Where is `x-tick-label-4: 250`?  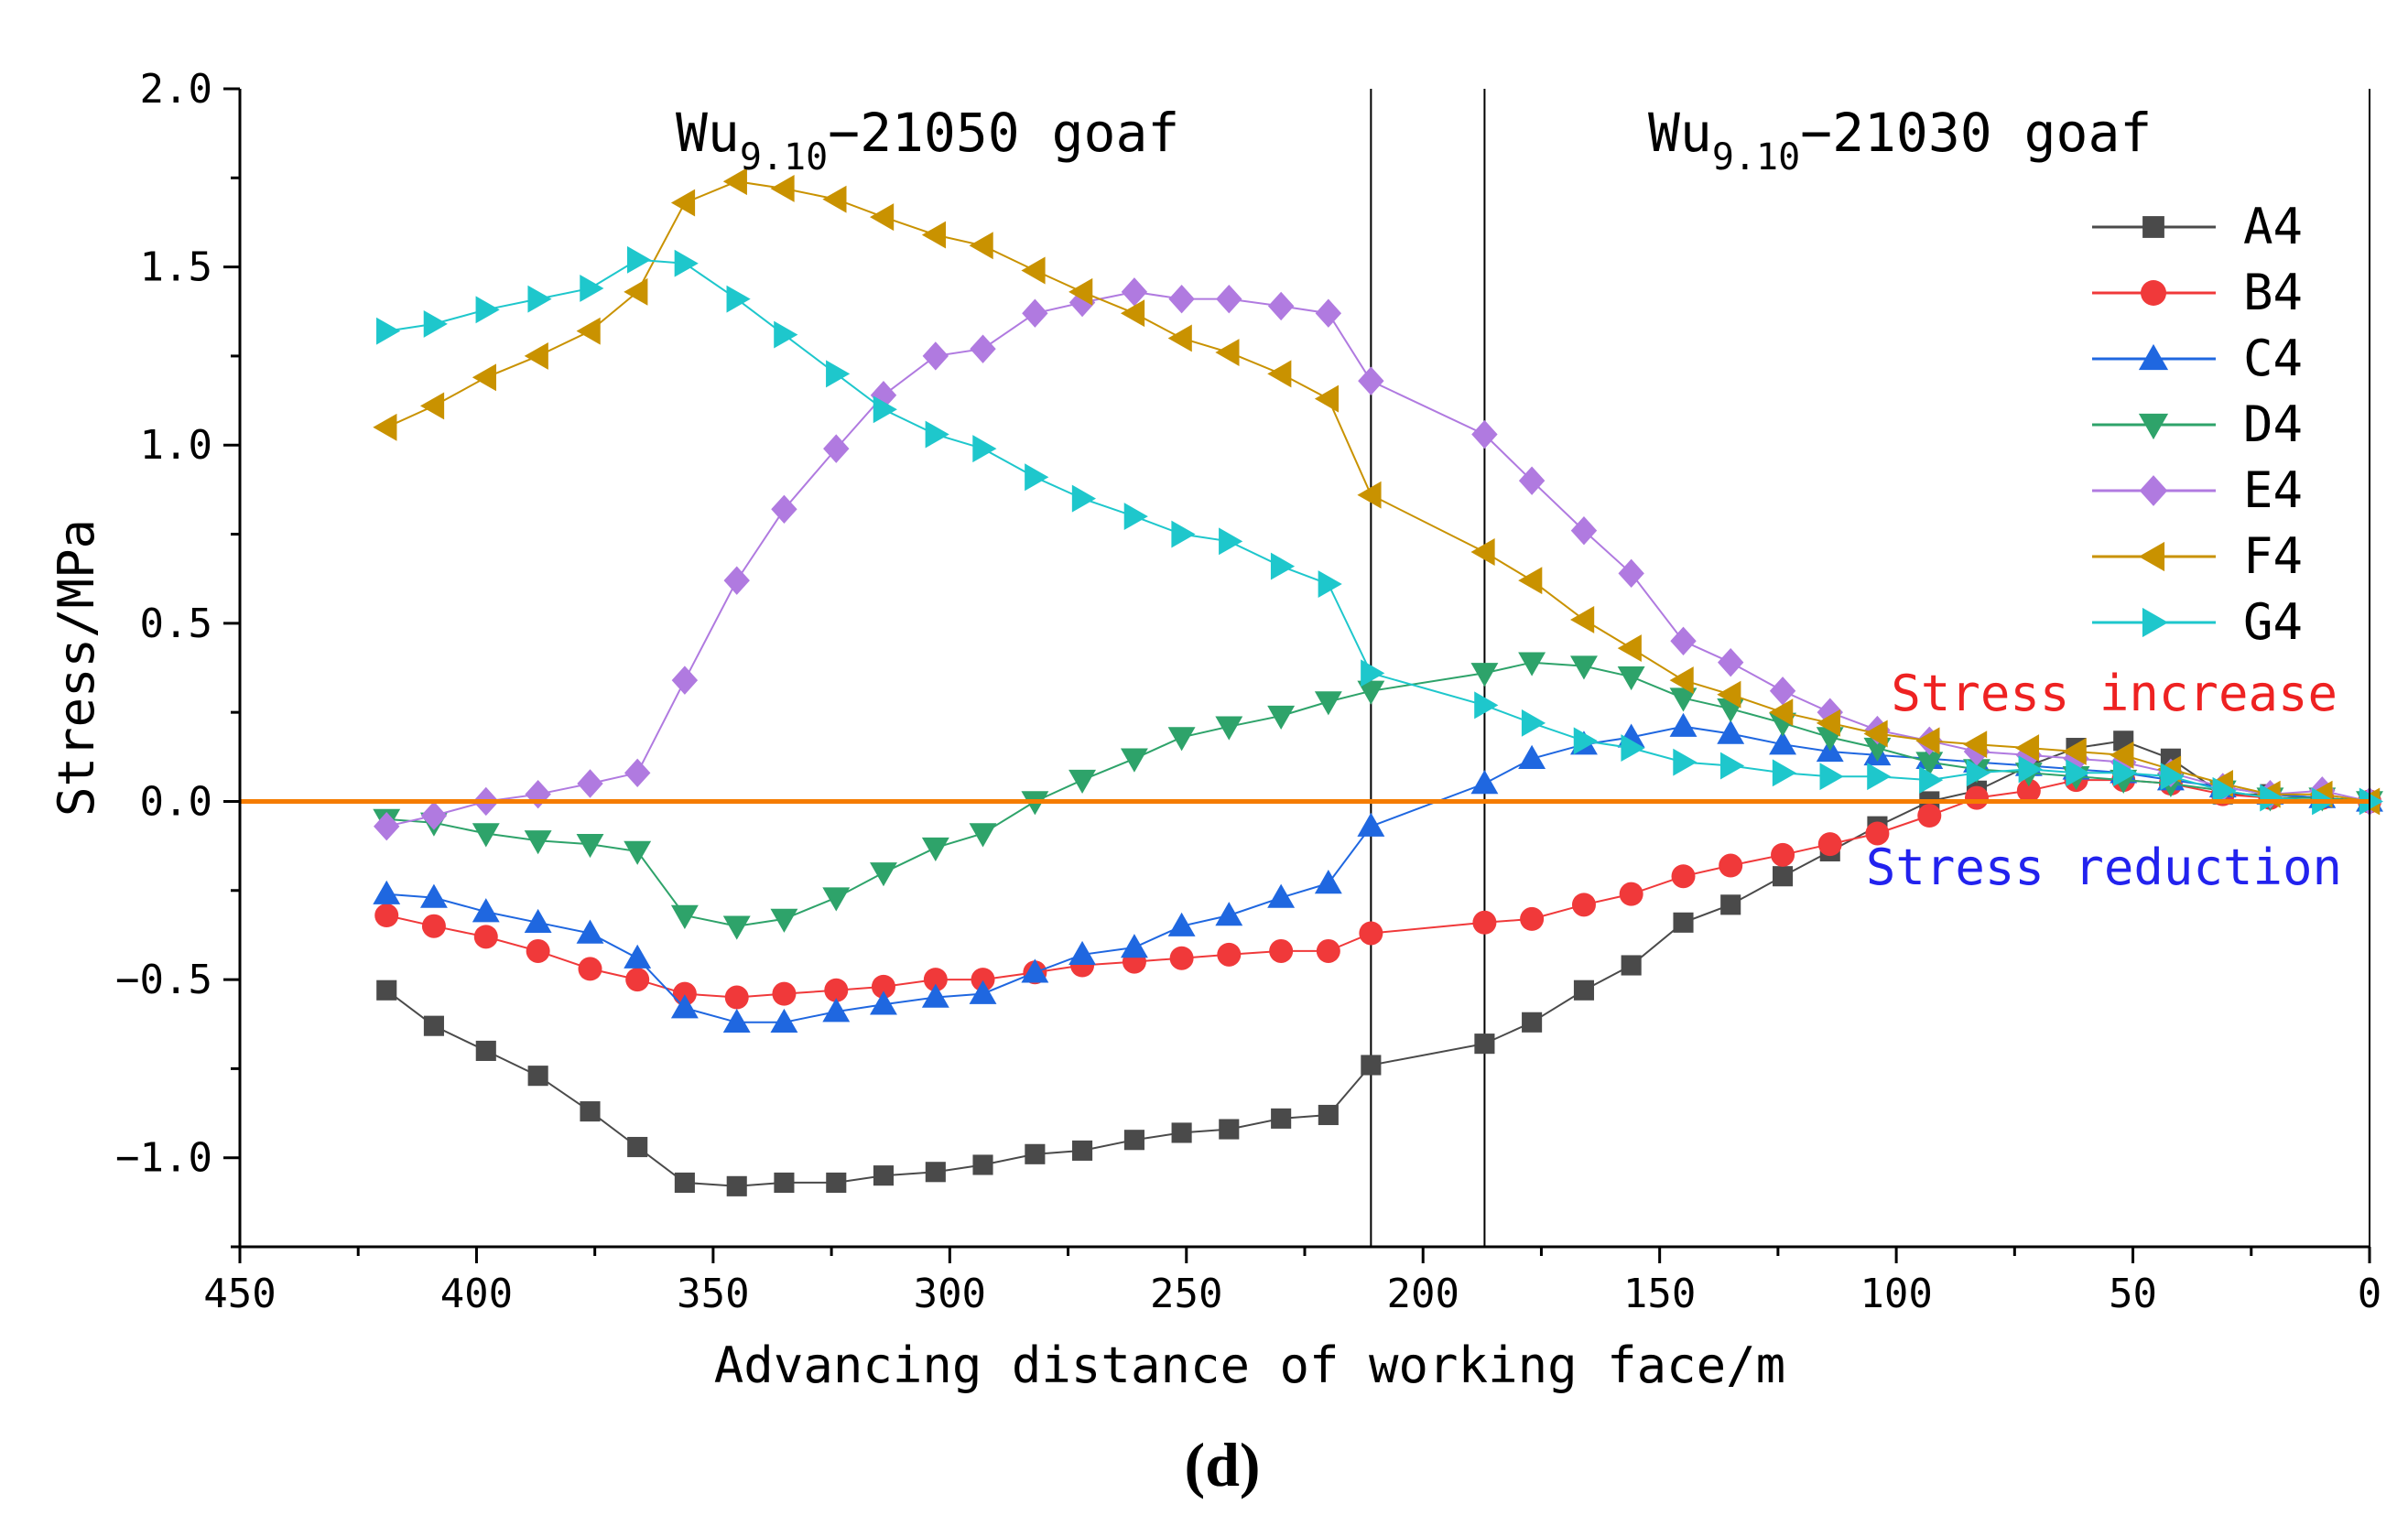
x-tick-label-4: 250 is located at coordinates (1186, 1294).